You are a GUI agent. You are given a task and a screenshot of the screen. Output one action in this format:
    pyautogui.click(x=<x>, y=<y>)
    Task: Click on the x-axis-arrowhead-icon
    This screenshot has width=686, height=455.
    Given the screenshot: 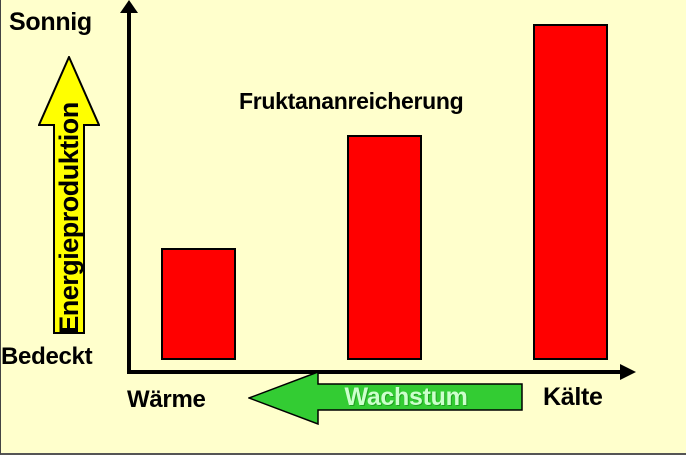 What is the action you would take?
    pyautogui.click(x=628, y=372)
    